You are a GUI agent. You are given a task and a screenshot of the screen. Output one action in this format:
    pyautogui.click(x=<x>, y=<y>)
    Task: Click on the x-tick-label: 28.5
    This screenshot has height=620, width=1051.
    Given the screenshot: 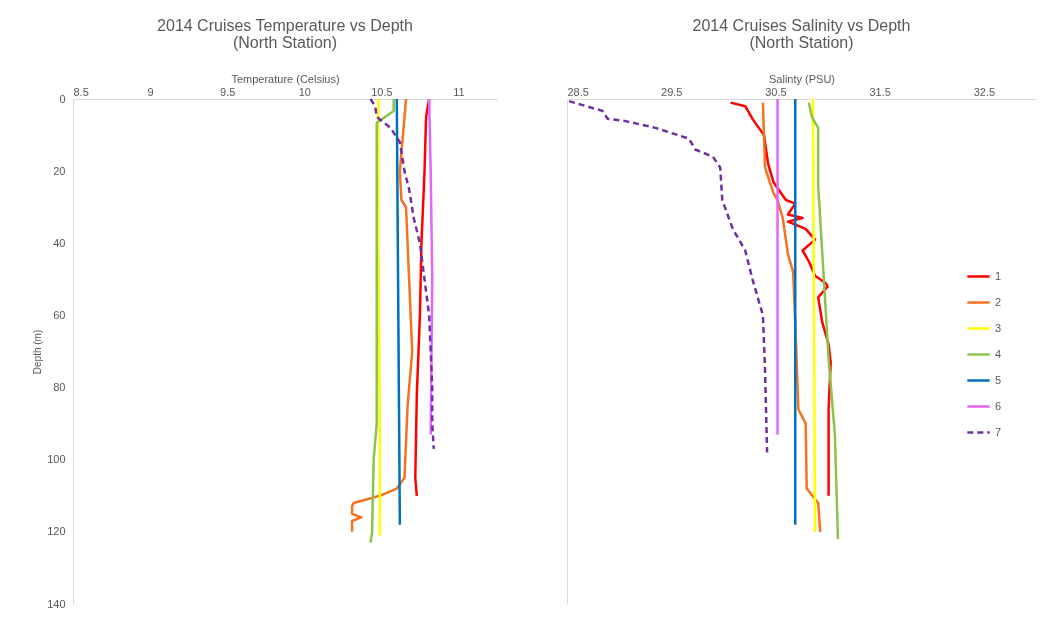 What is the action you would take?
    pyautogui.click(x=578, y=91)
    